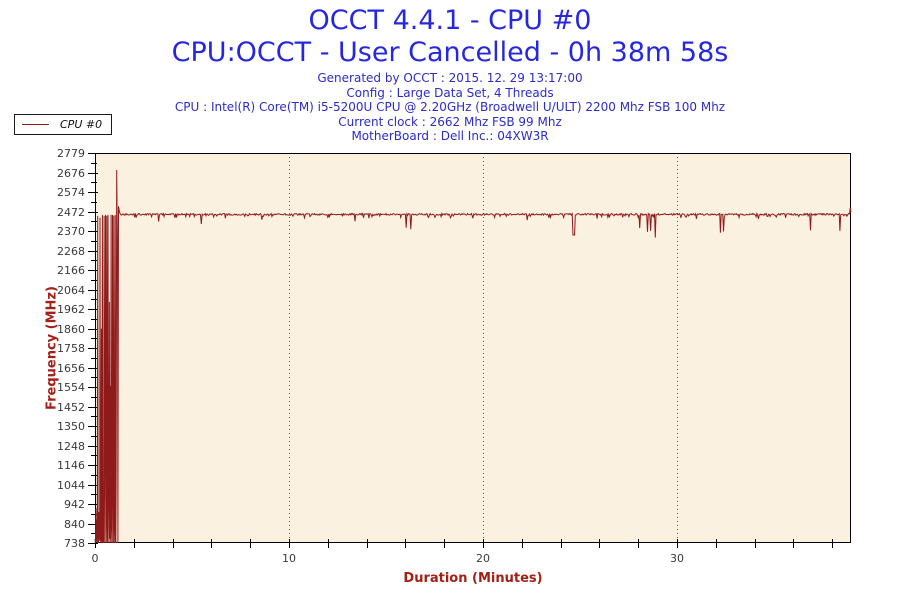 This screenshot has width=900, height=600. Describe the element at coordinates (74, 524) in the screenshot. I see `svg-text: 840` at that location.